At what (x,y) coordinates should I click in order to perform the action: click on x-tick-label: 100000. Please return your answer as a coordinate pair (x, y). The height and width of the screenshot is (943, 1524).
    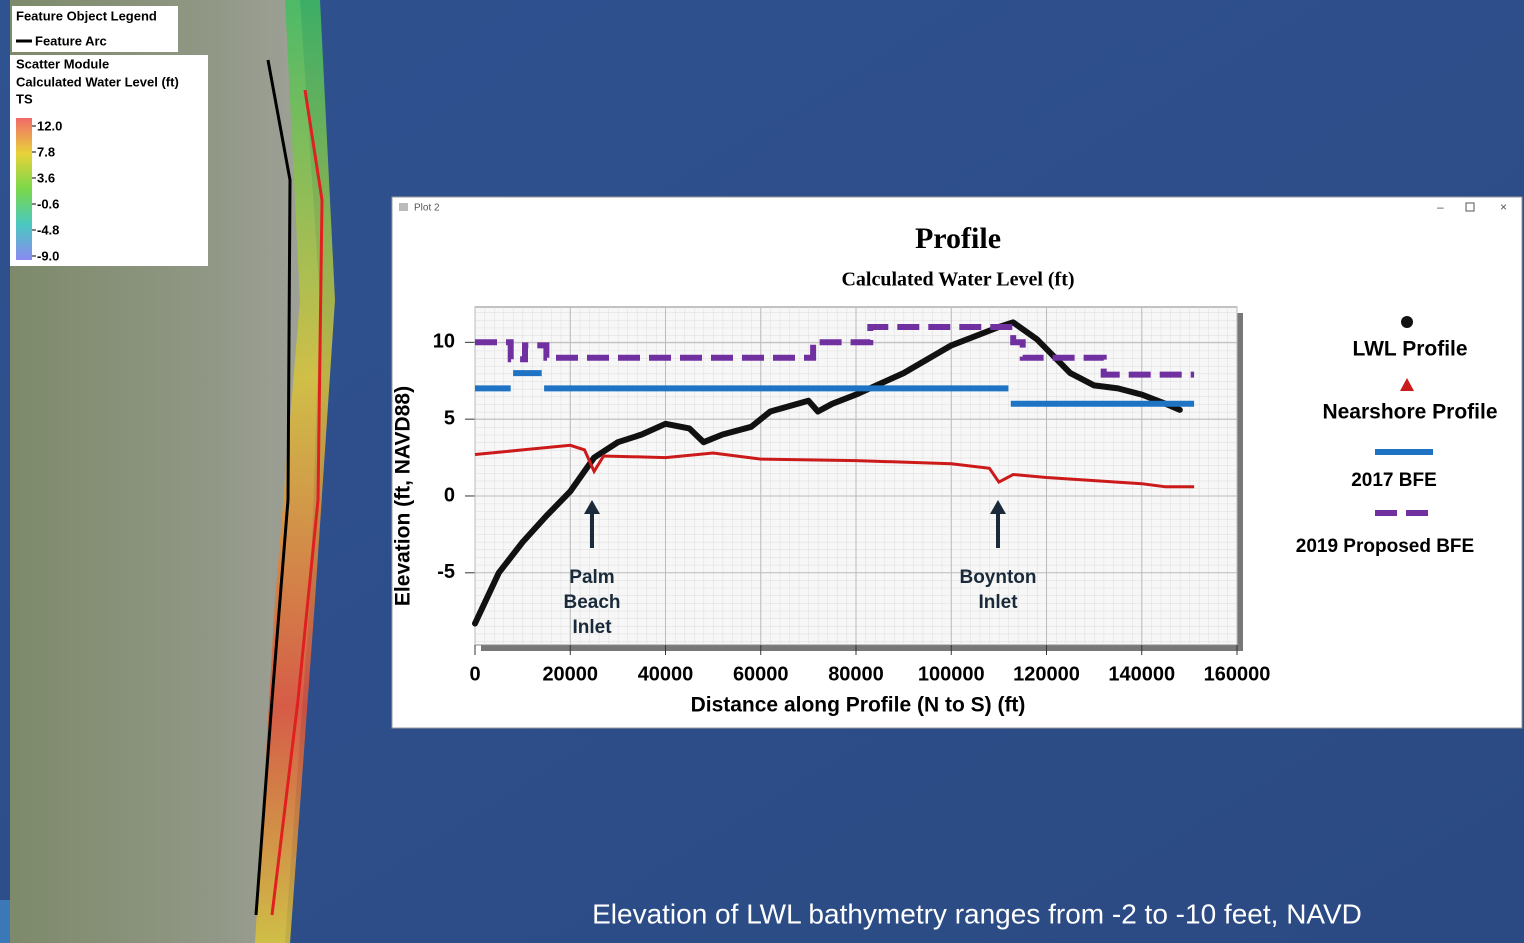
    Looking at the image, I should click on (951, 674).